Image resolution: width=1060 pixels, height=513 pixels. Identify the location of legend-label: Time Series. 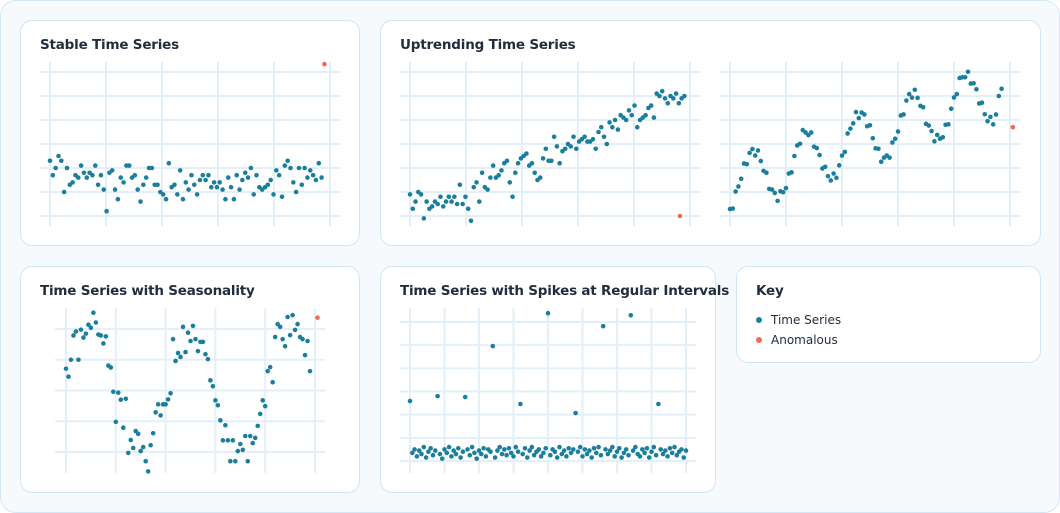
(806, 320).